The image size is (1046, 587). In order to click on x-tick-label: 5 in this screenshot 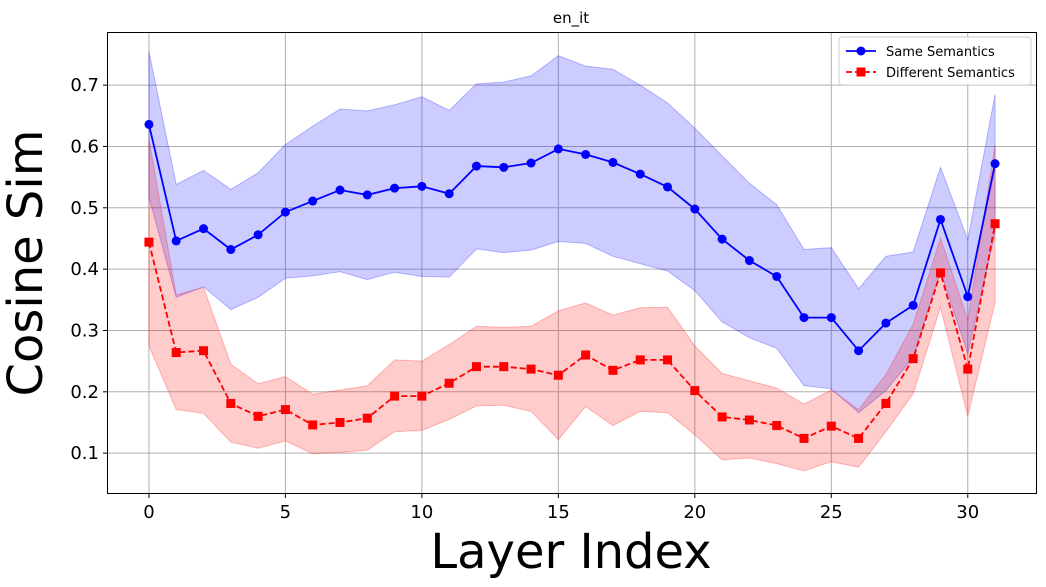, I will do `click(285, 512)`.